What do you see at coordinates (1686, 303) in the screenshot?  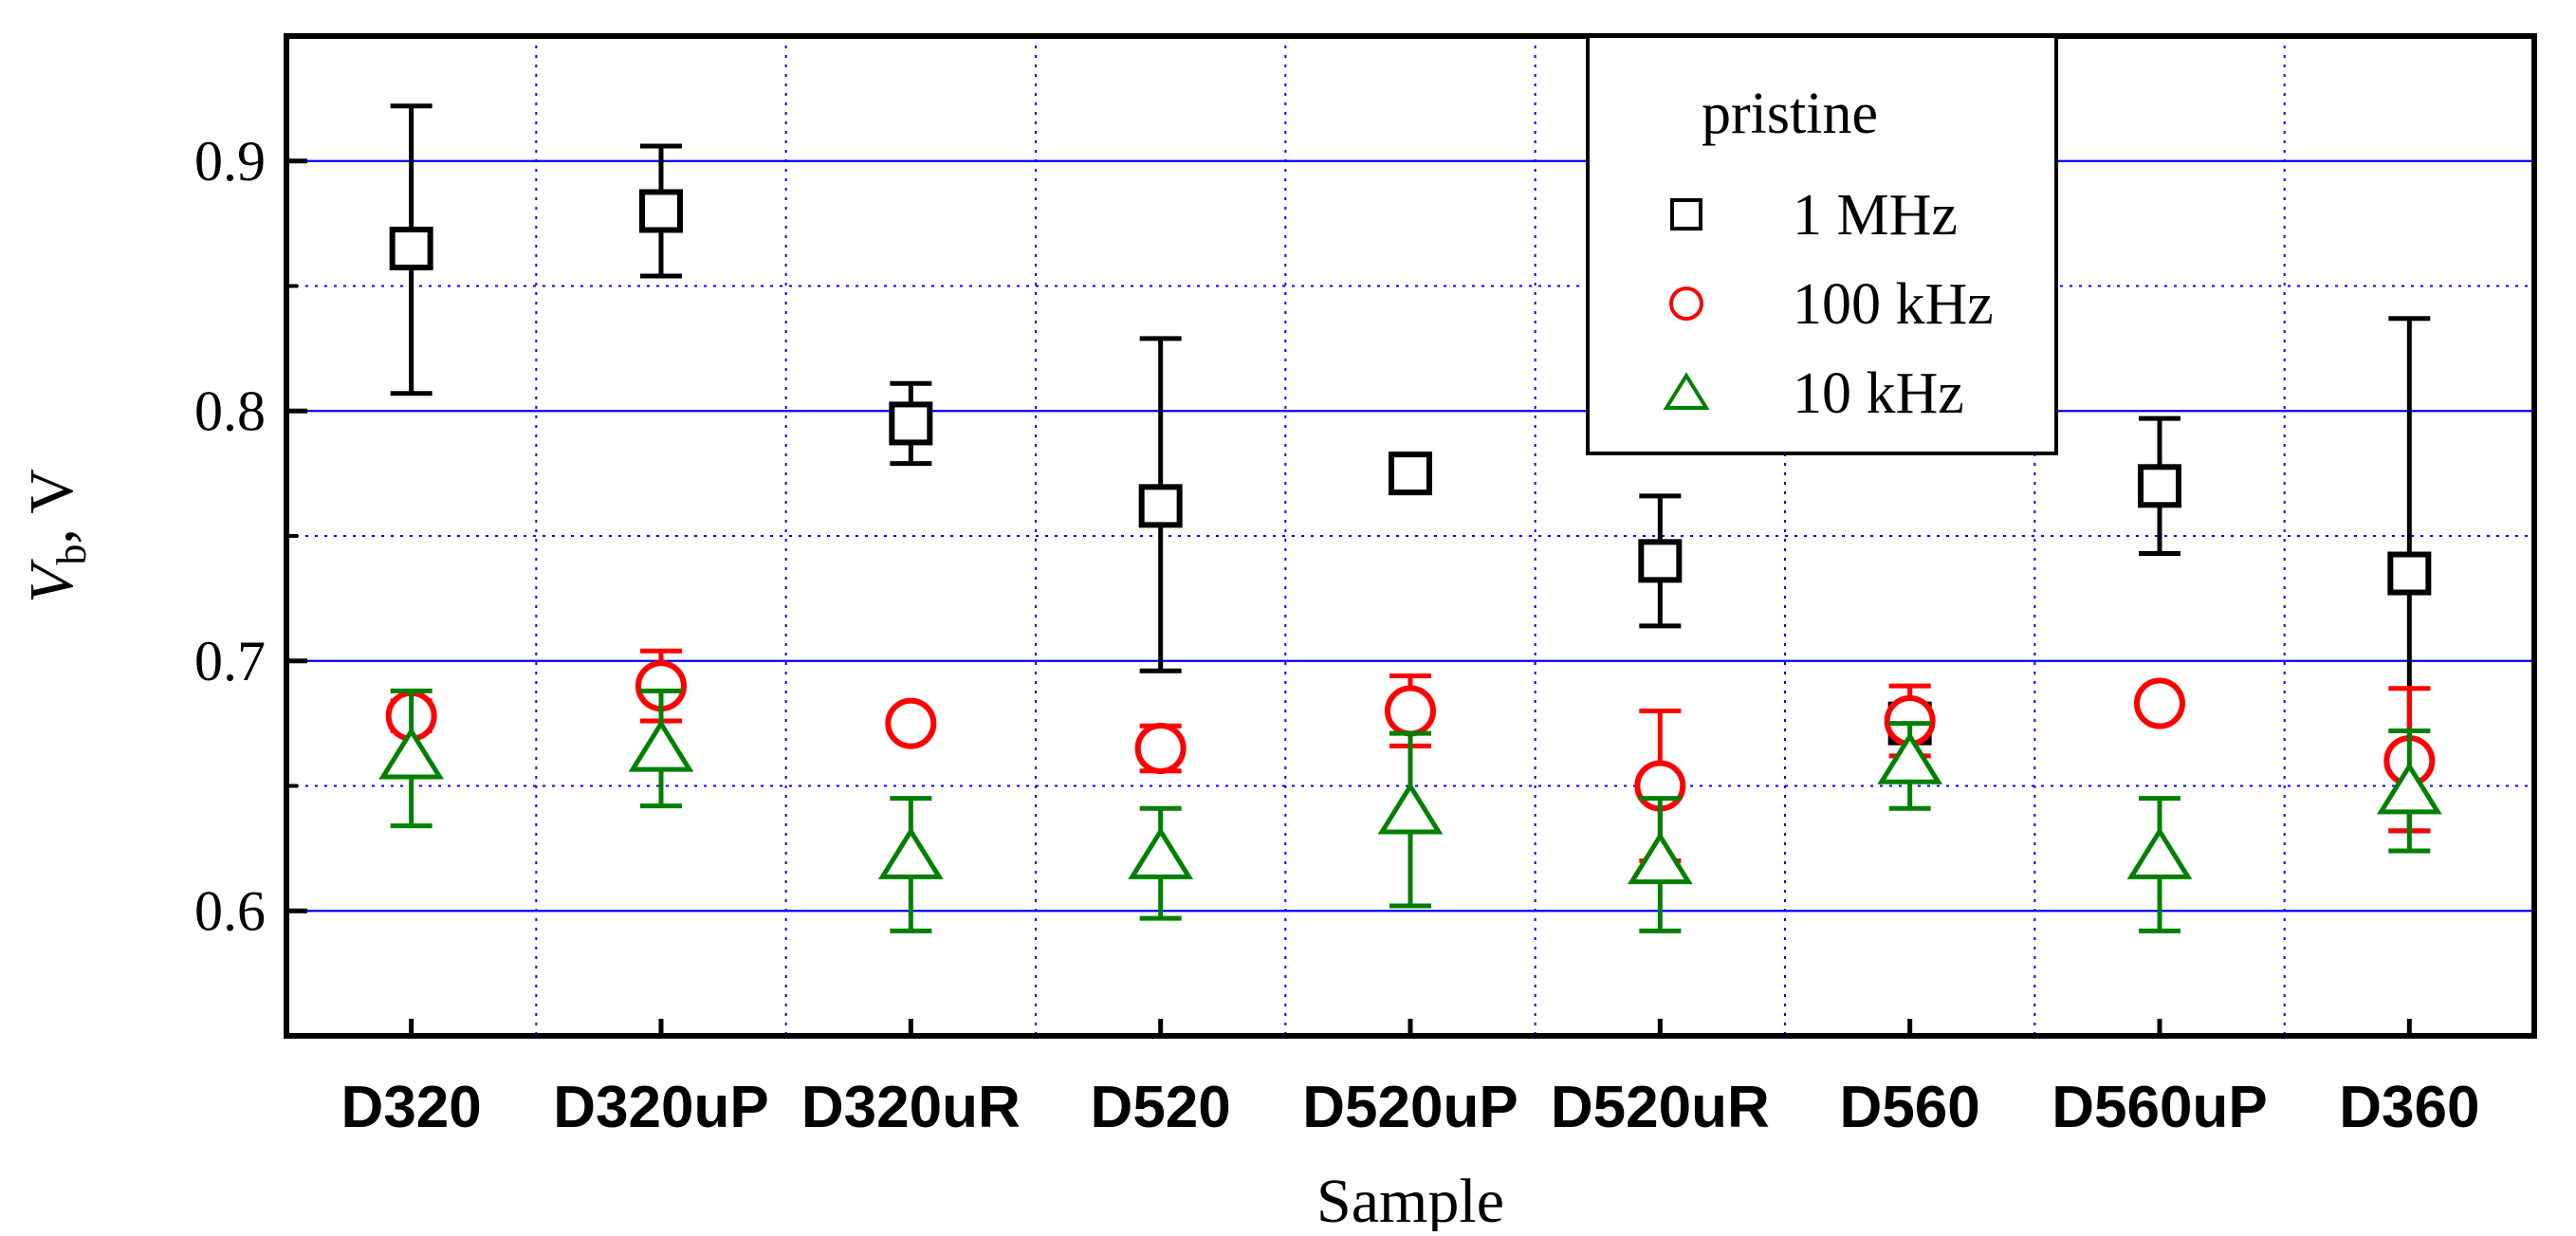 I see `legend-marker-circle` at bounding box center [1686, 303].